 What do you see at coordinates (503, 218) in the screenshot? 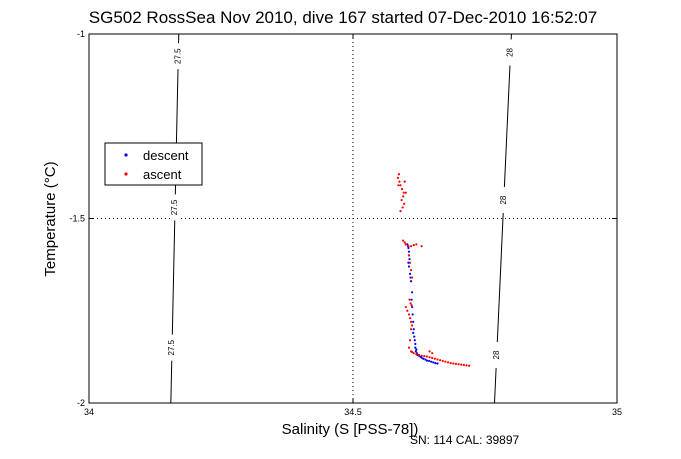
I see `isopycnal-line` at bounding box center [503, 218].